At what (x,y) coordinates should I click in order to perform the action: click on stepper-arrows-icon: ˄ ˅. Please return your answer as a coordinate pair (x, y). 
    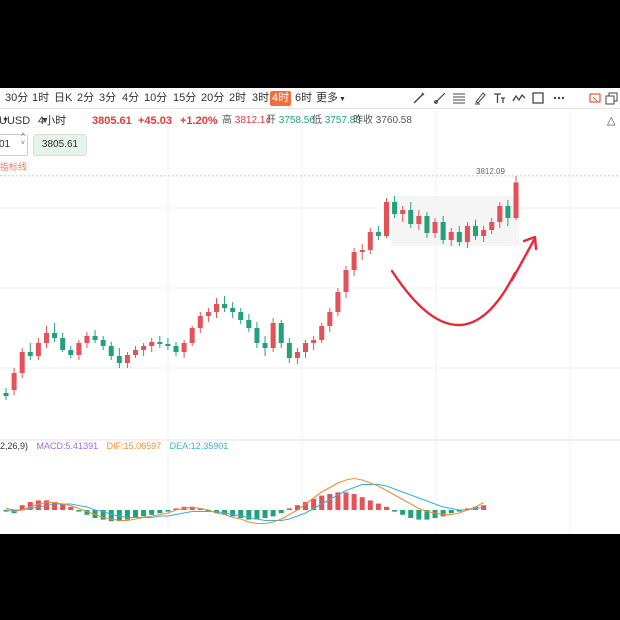
    Looking at the image, I should click on (22, 139).